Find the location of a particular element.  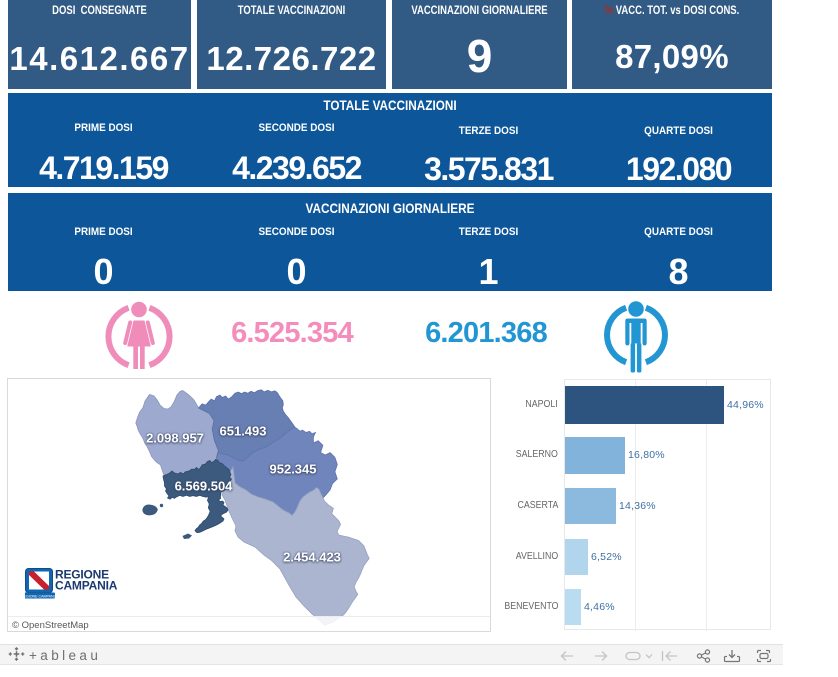

svg-text: REGIONE is located at coordinates (82, 575).